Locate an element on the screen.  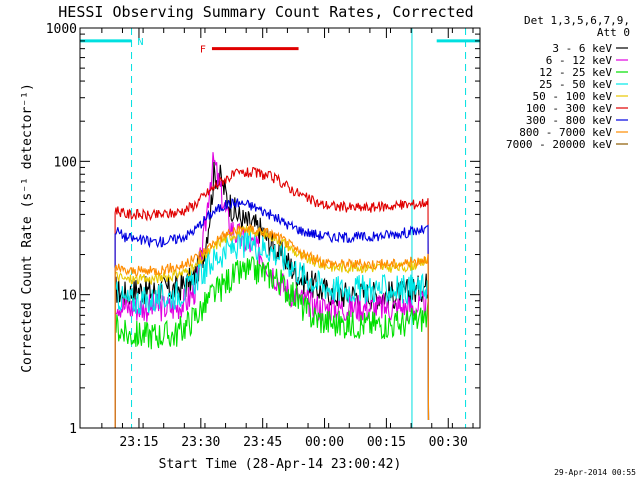
x-tick-label: 23:30 is located at coordinates (200, 442).